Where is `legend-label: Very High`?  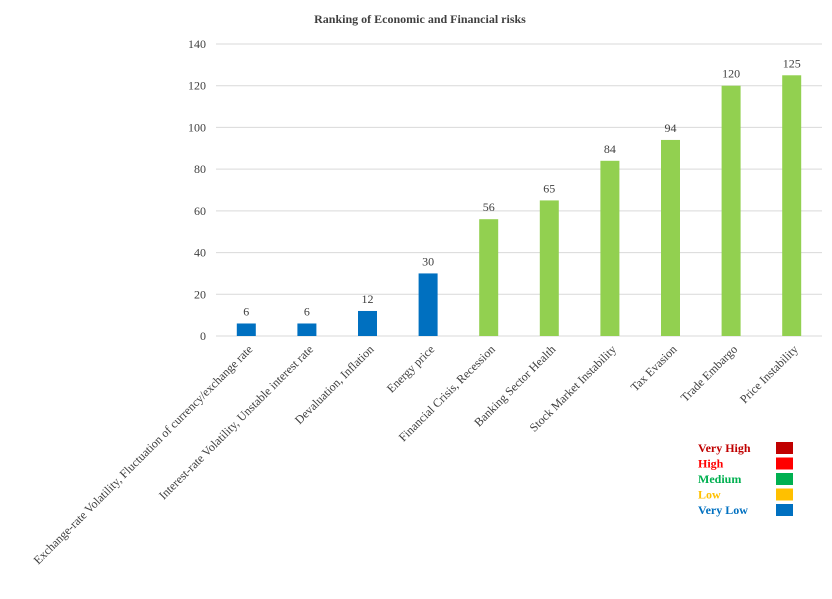 legend-label: Very High is located at coordinates (724, 448).